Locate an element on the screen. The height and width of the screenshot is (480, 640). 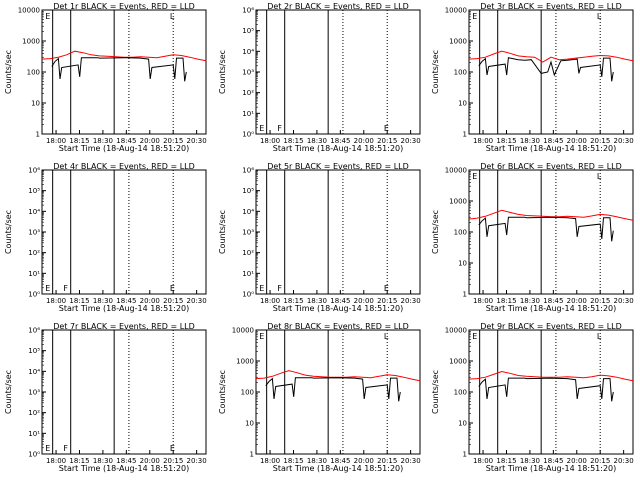
plot-title: Det 4r BLACK = Events, RED = LLD is located at coordinates (124, 166).